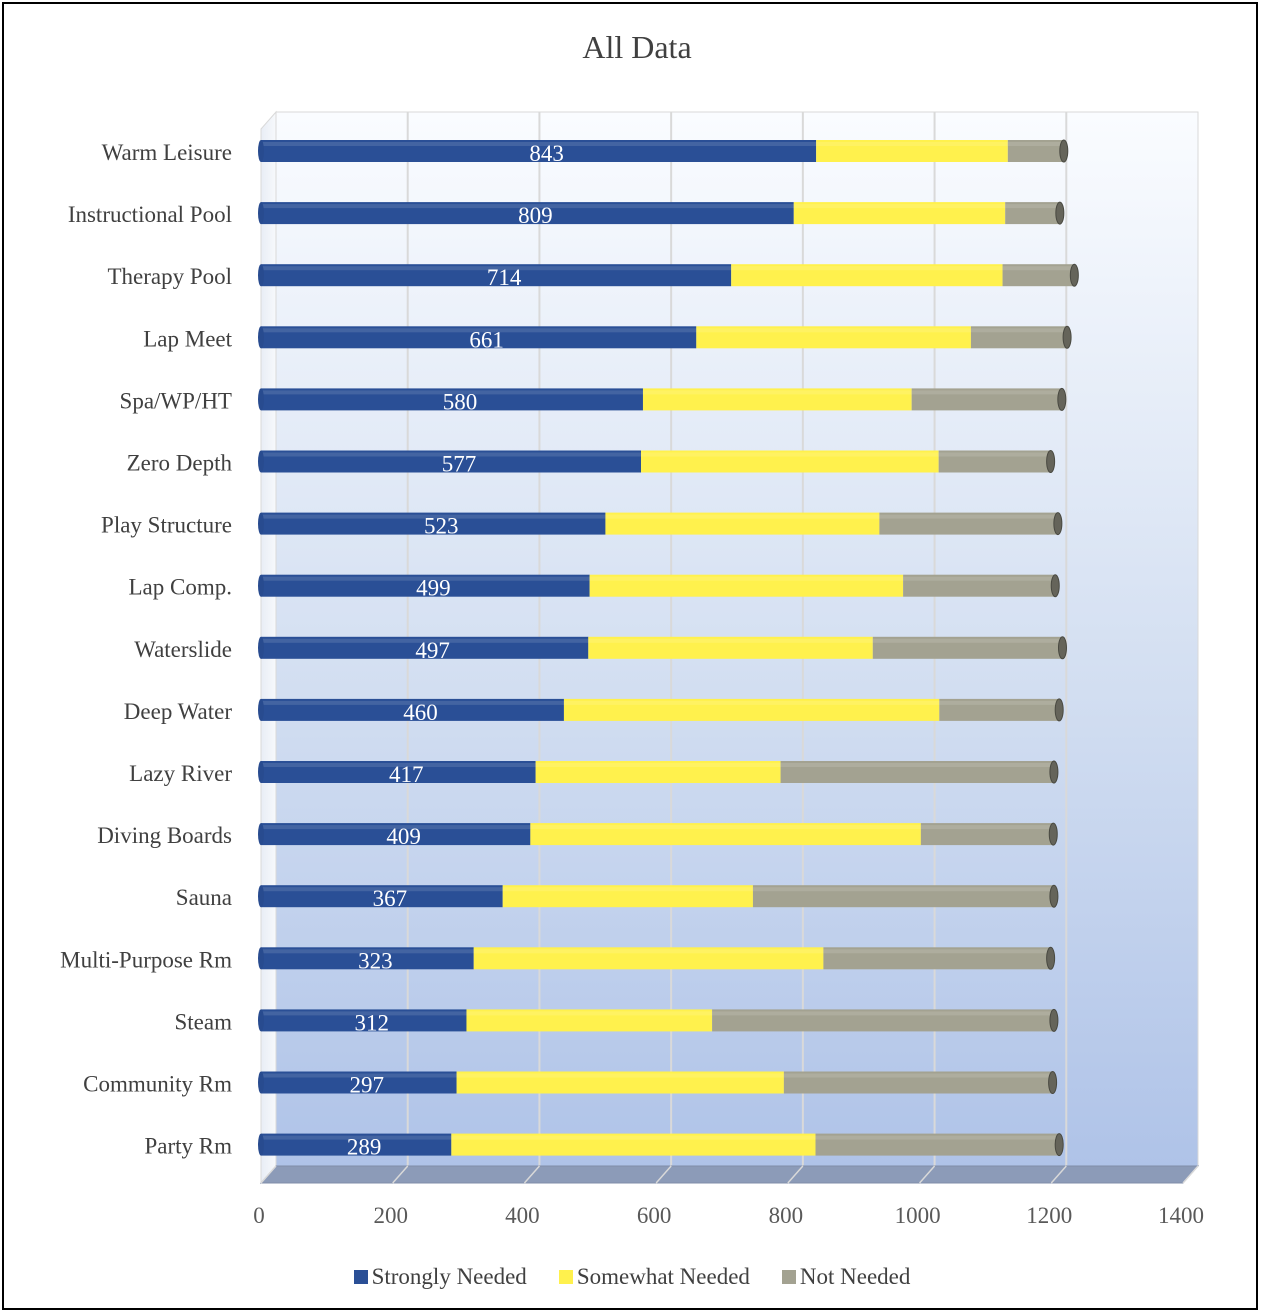 The image size is (1264, 1314). I want to click on category-label: Zero Depth, so click(180, 463).